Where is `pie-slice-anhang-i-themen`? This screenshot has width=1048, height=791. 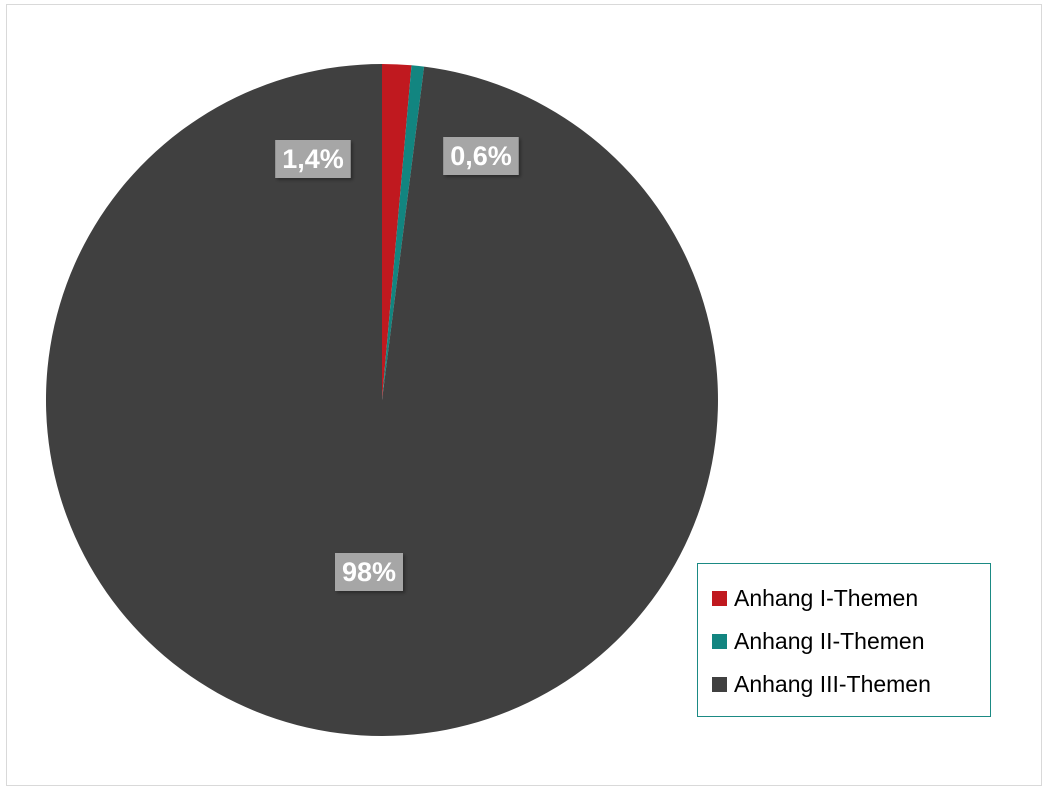 pie-slice-anhang-i-themen is located at coordinates (397, 232).